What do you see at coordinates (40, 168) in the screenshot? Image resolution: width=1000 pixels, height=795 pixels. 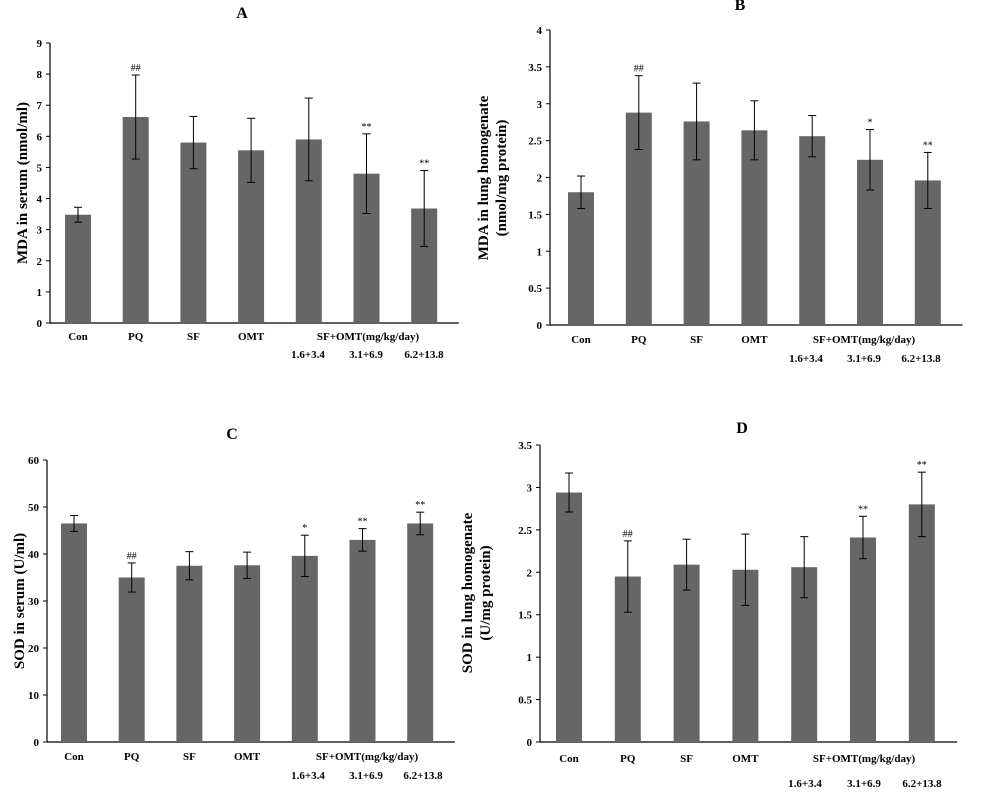 I see `y-tick-label: 5` at bounding box center [40, 168].